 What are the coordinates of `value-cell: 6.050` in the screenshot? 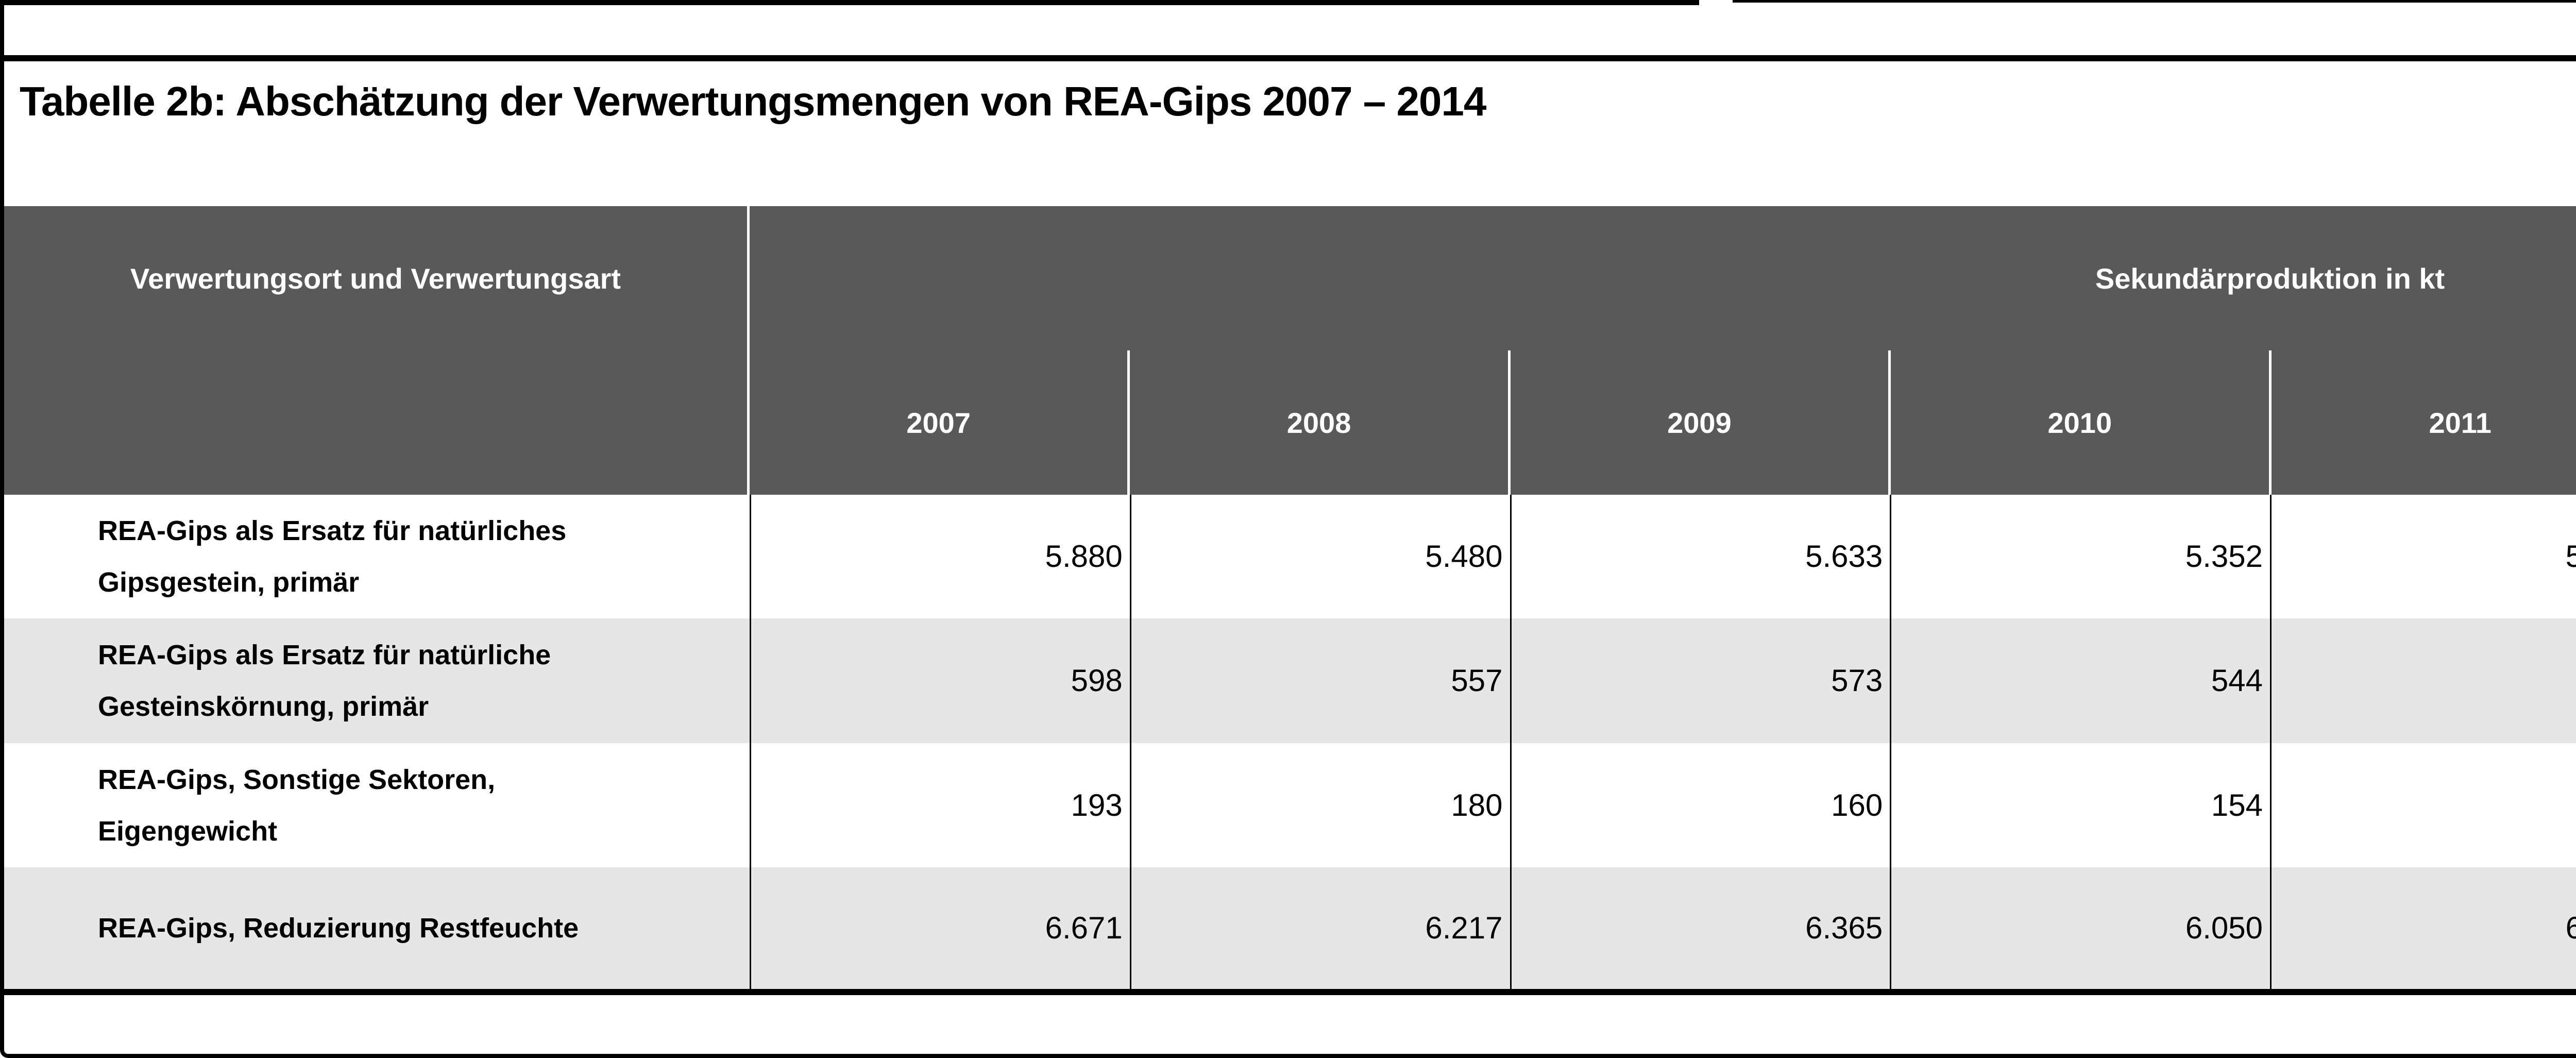 It's located at (2080, 928).